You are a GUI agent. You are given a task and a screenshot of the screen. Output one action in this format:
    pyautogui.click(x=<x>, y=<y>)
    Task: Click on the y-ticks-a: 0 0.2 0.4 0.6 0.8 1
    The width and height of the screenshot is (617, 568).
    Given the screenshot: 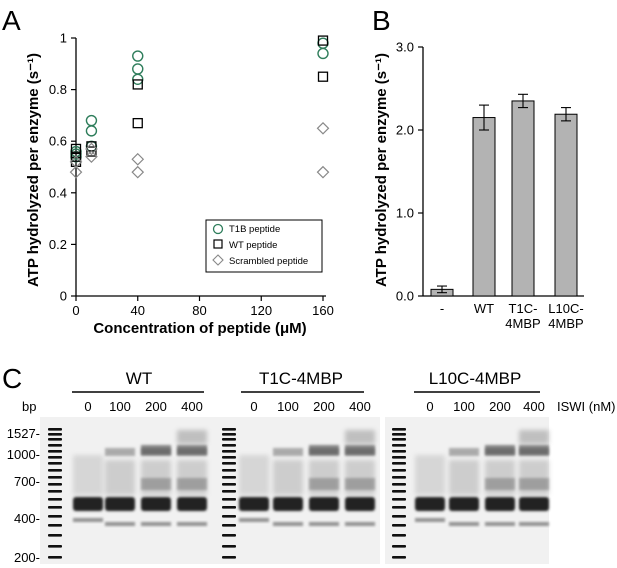 What is the action you would take?
    pyautogui.click(x=62, y=167)
    